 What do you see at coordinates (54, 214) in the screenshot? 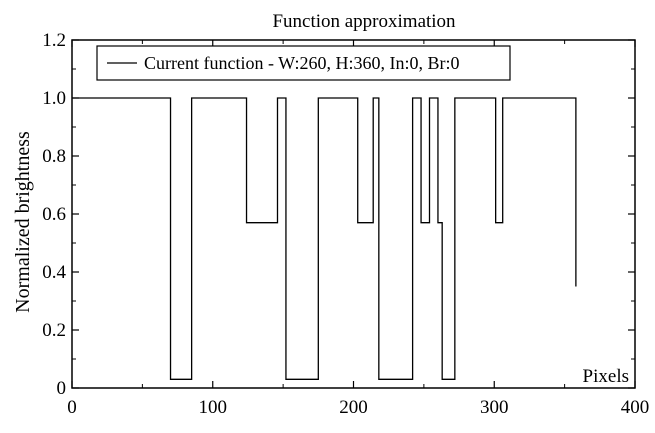
I see `y-tick-label: 0.6` at bounding box center [54, 214].